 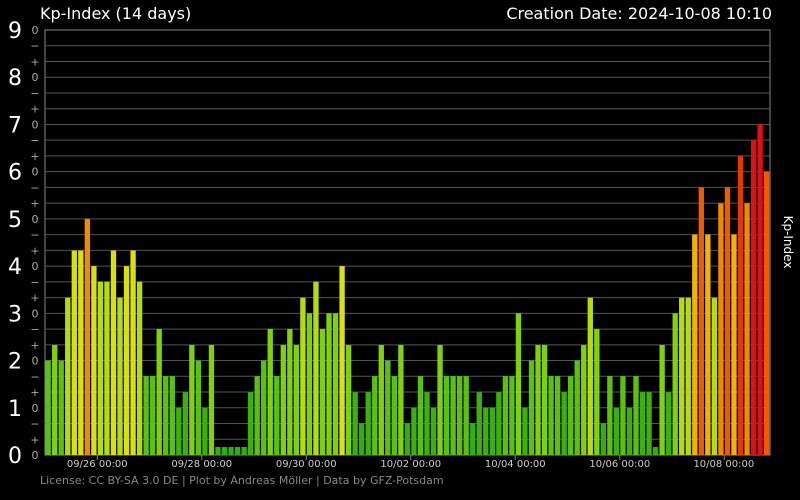 I want to click on chart-title: Kp-Index (14 days), so click(x=116, y=13).